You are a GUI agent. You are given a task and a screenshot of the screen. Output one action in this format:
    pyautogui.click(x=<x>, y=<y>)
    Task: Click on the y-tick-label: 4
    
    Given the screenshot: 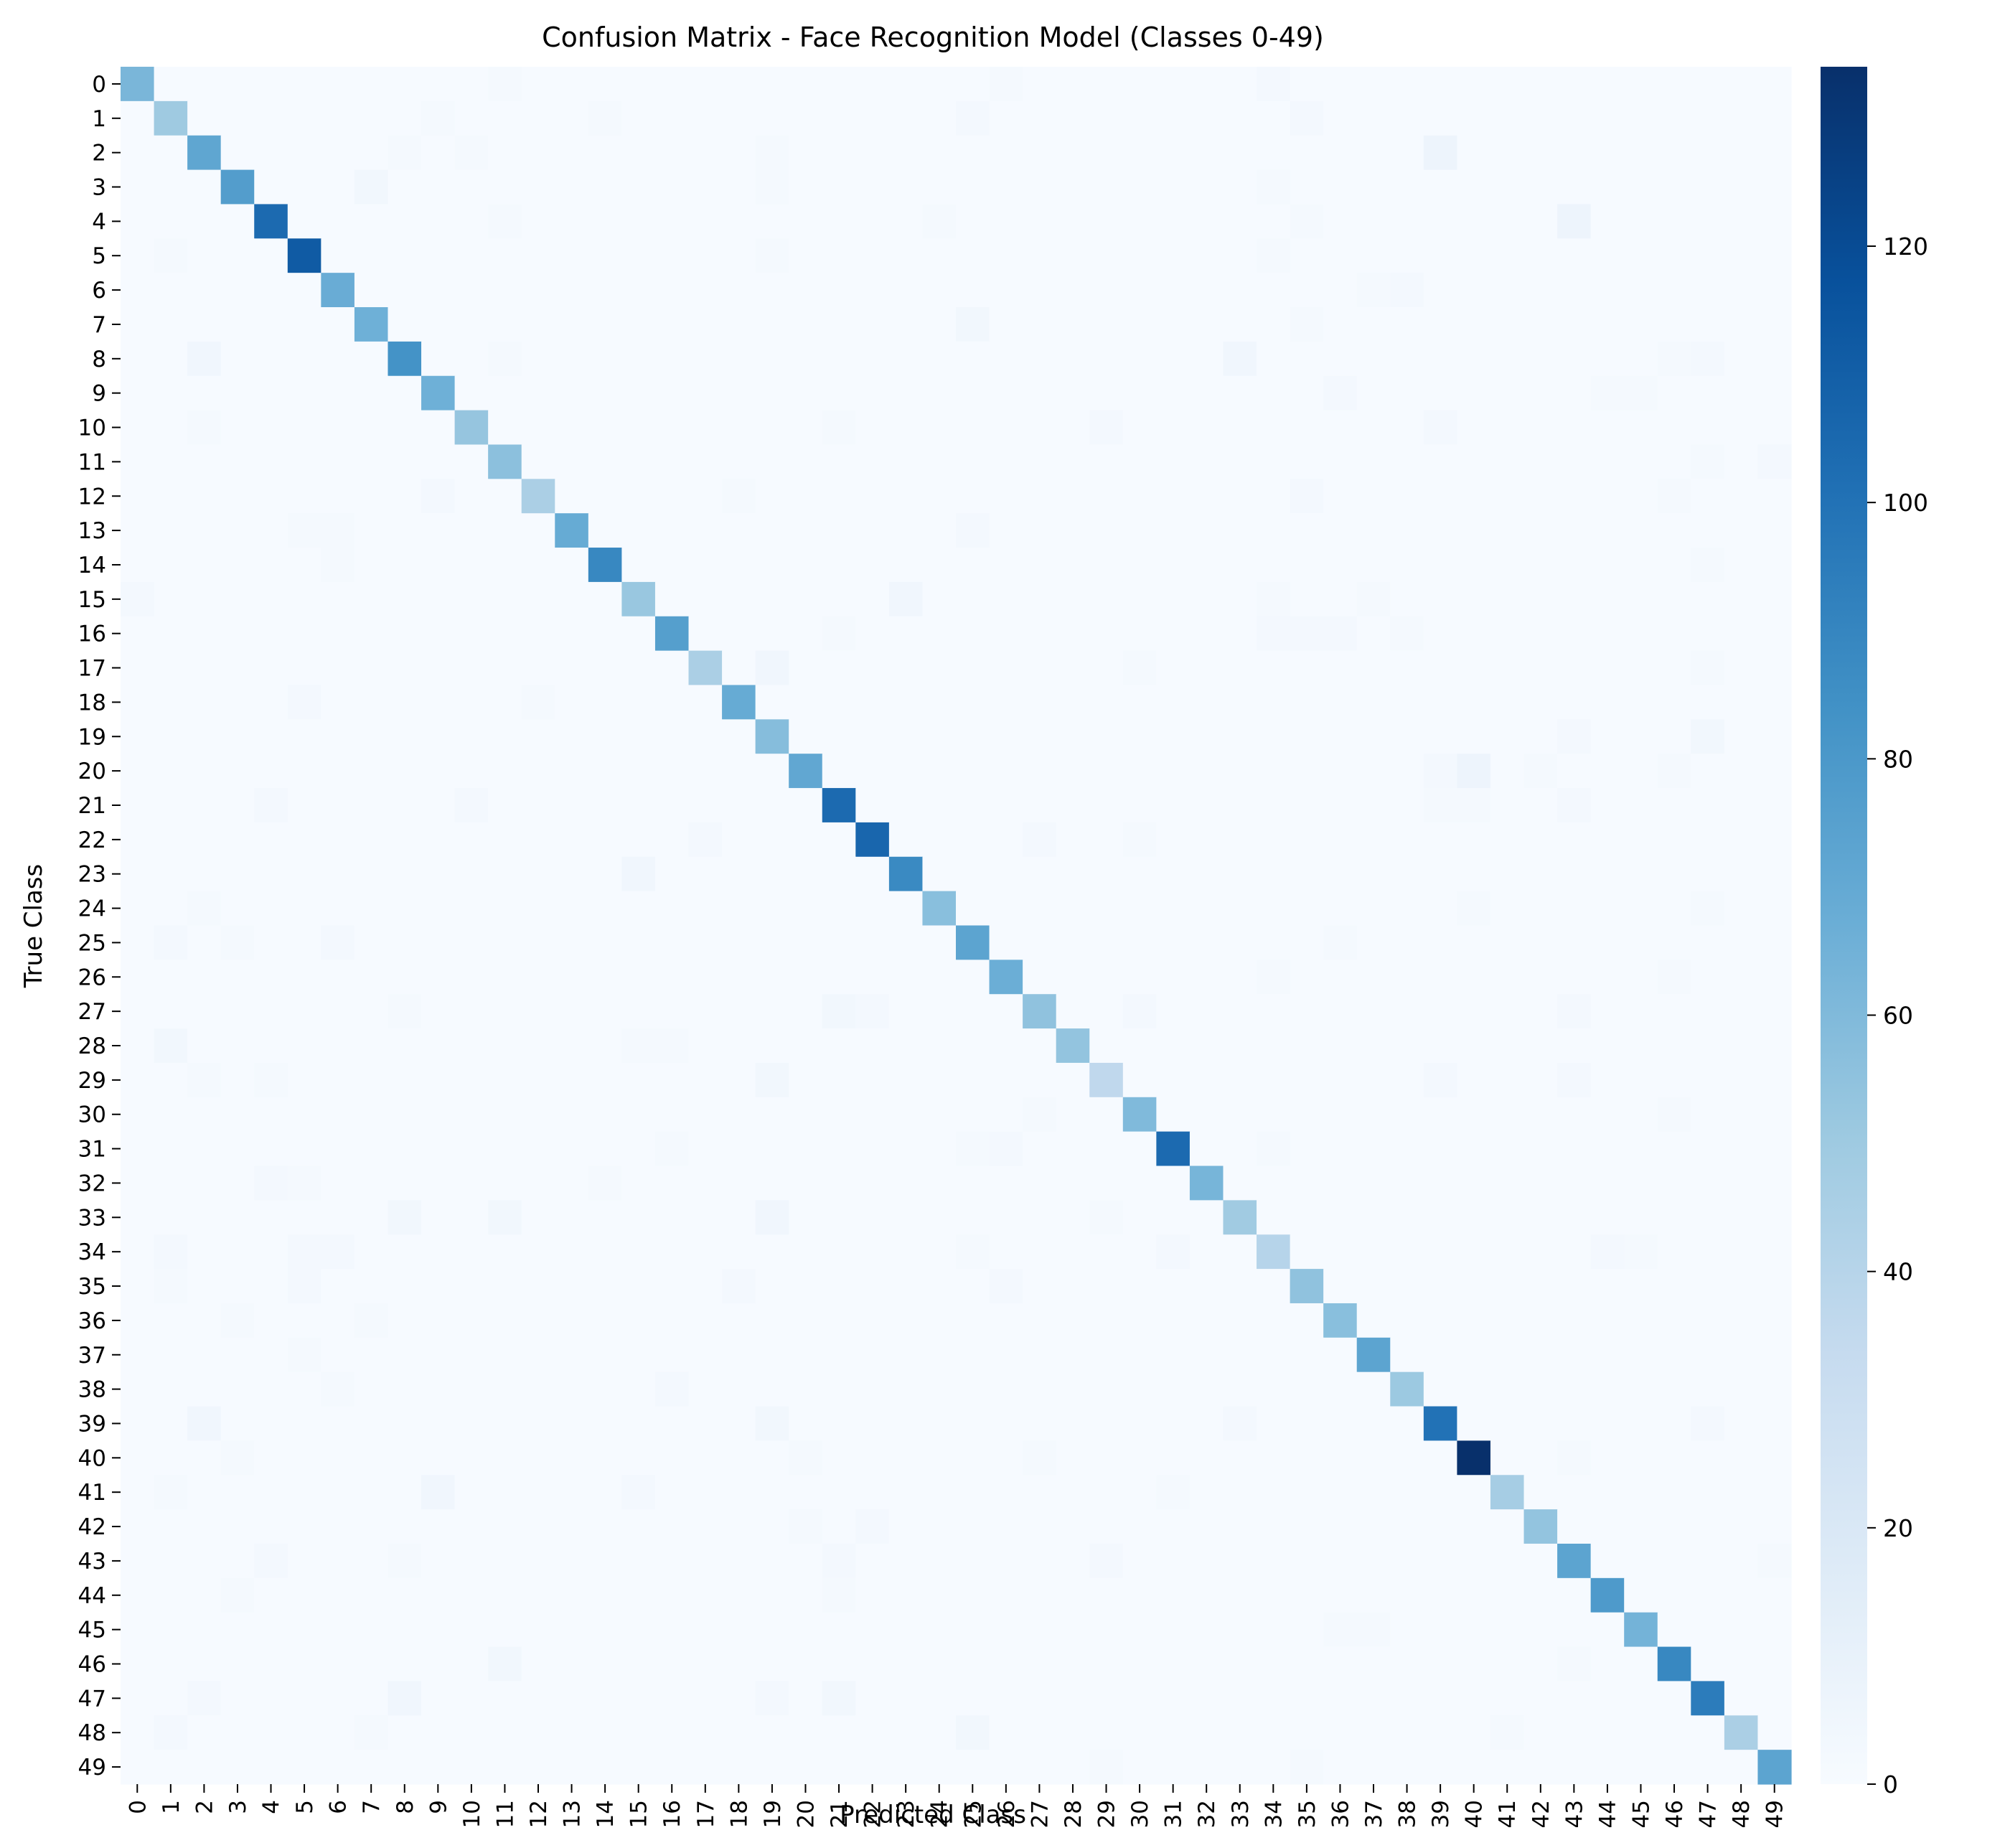 What is the action you would take?
    pyautogui.click(x=99, y=222)
    